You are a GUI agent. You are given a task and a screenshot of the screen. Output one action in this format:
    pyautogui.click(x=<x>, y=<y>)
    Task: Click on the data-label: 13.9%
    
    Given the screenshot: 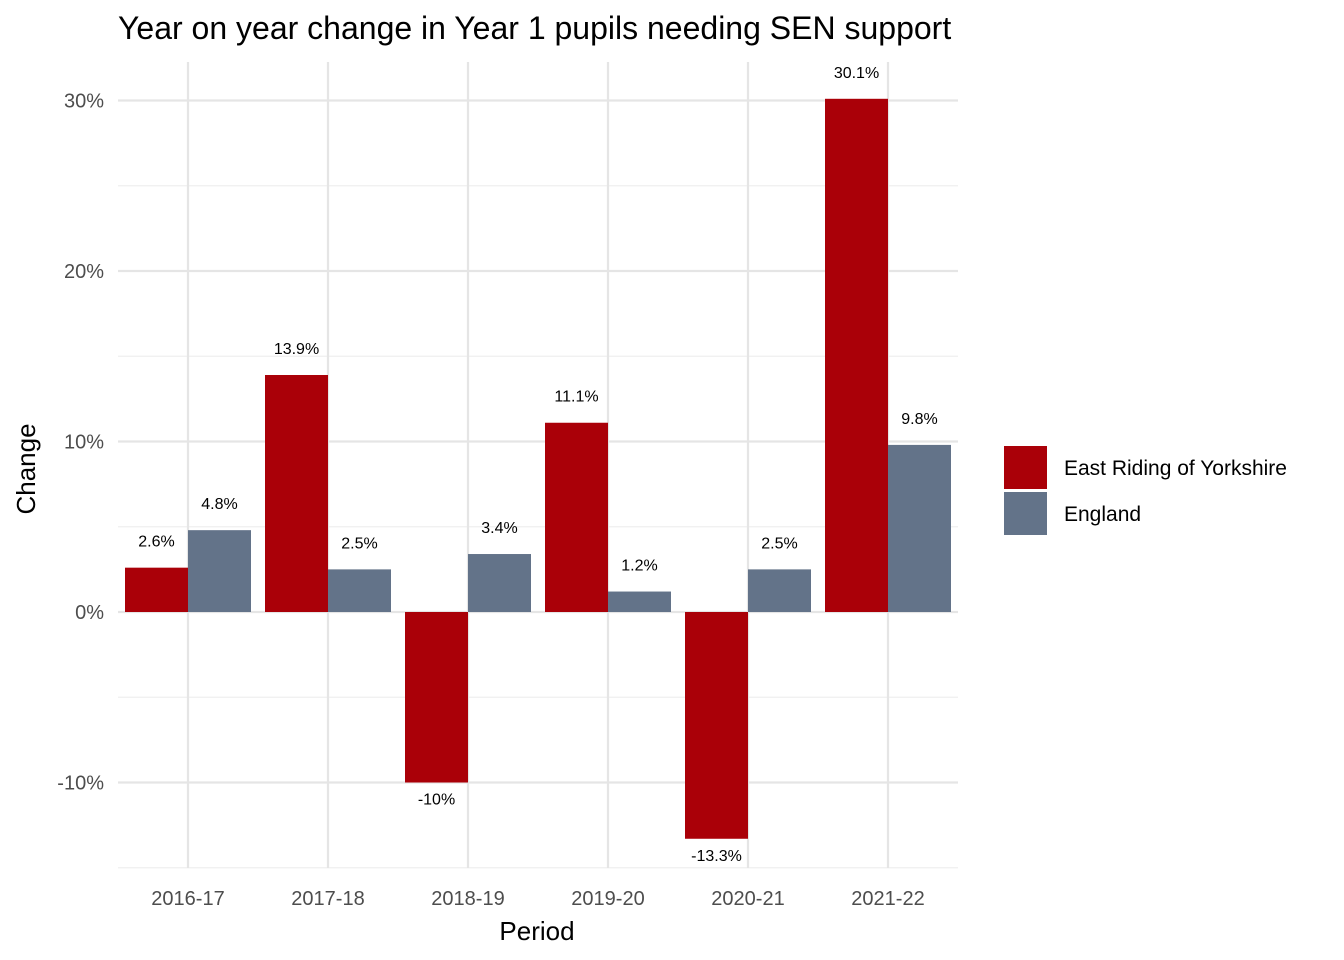 What is the action you would take?
    pyautogui.click(x=296, y=349)
    